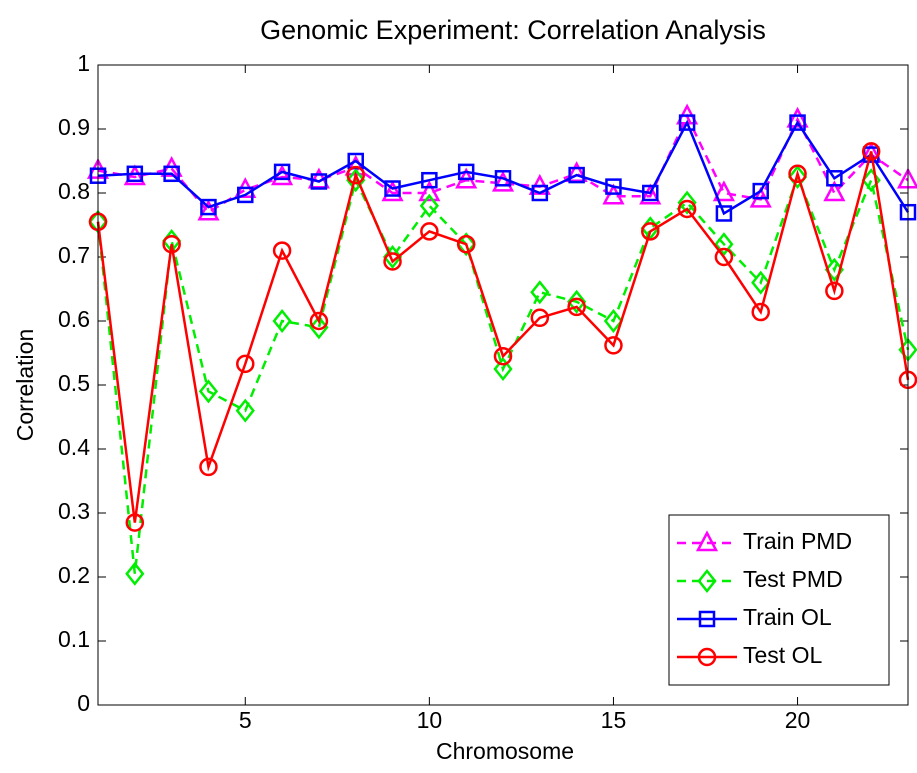 This screenshot has height=773, width=917. I want to click on x-tick-label: 10, so click(430, 720).